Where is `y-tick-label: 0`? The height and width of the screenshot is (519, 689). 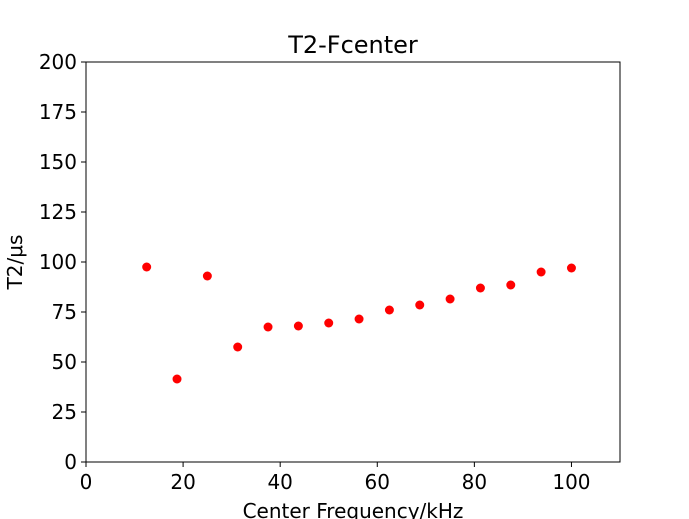
y-tick-label: 0 is located at coordinates (70, 462).